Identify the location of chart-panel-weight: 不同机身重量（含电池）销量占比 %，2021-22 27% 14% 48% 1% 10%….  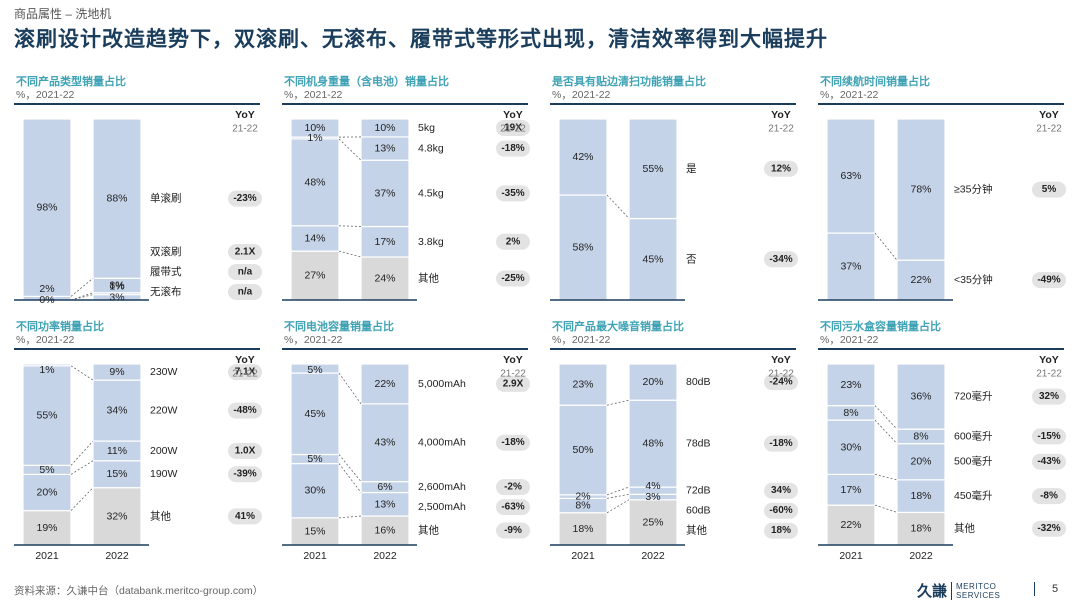
(406, 193).